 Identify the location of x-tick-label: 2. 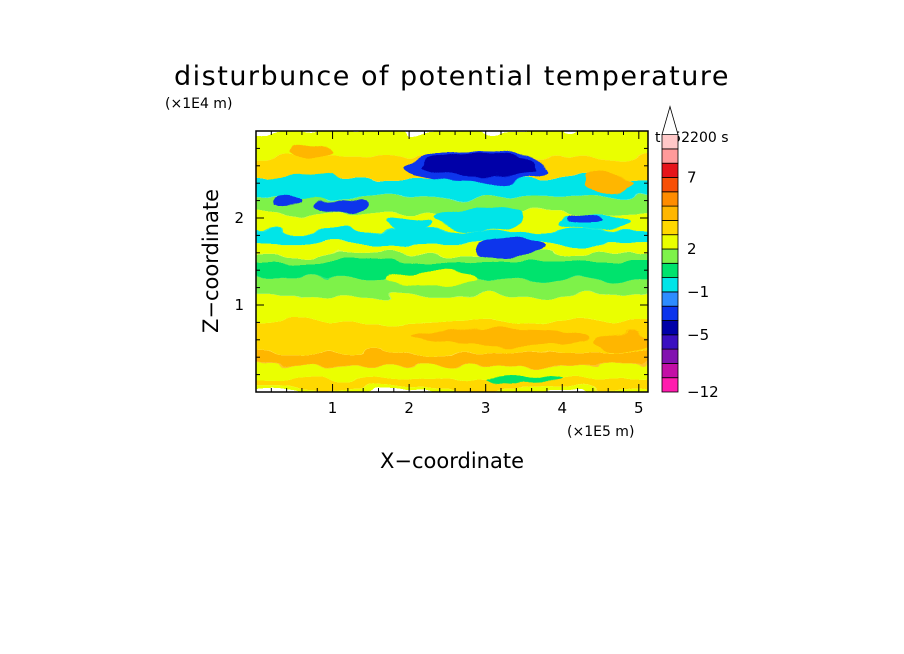
(409, 408).